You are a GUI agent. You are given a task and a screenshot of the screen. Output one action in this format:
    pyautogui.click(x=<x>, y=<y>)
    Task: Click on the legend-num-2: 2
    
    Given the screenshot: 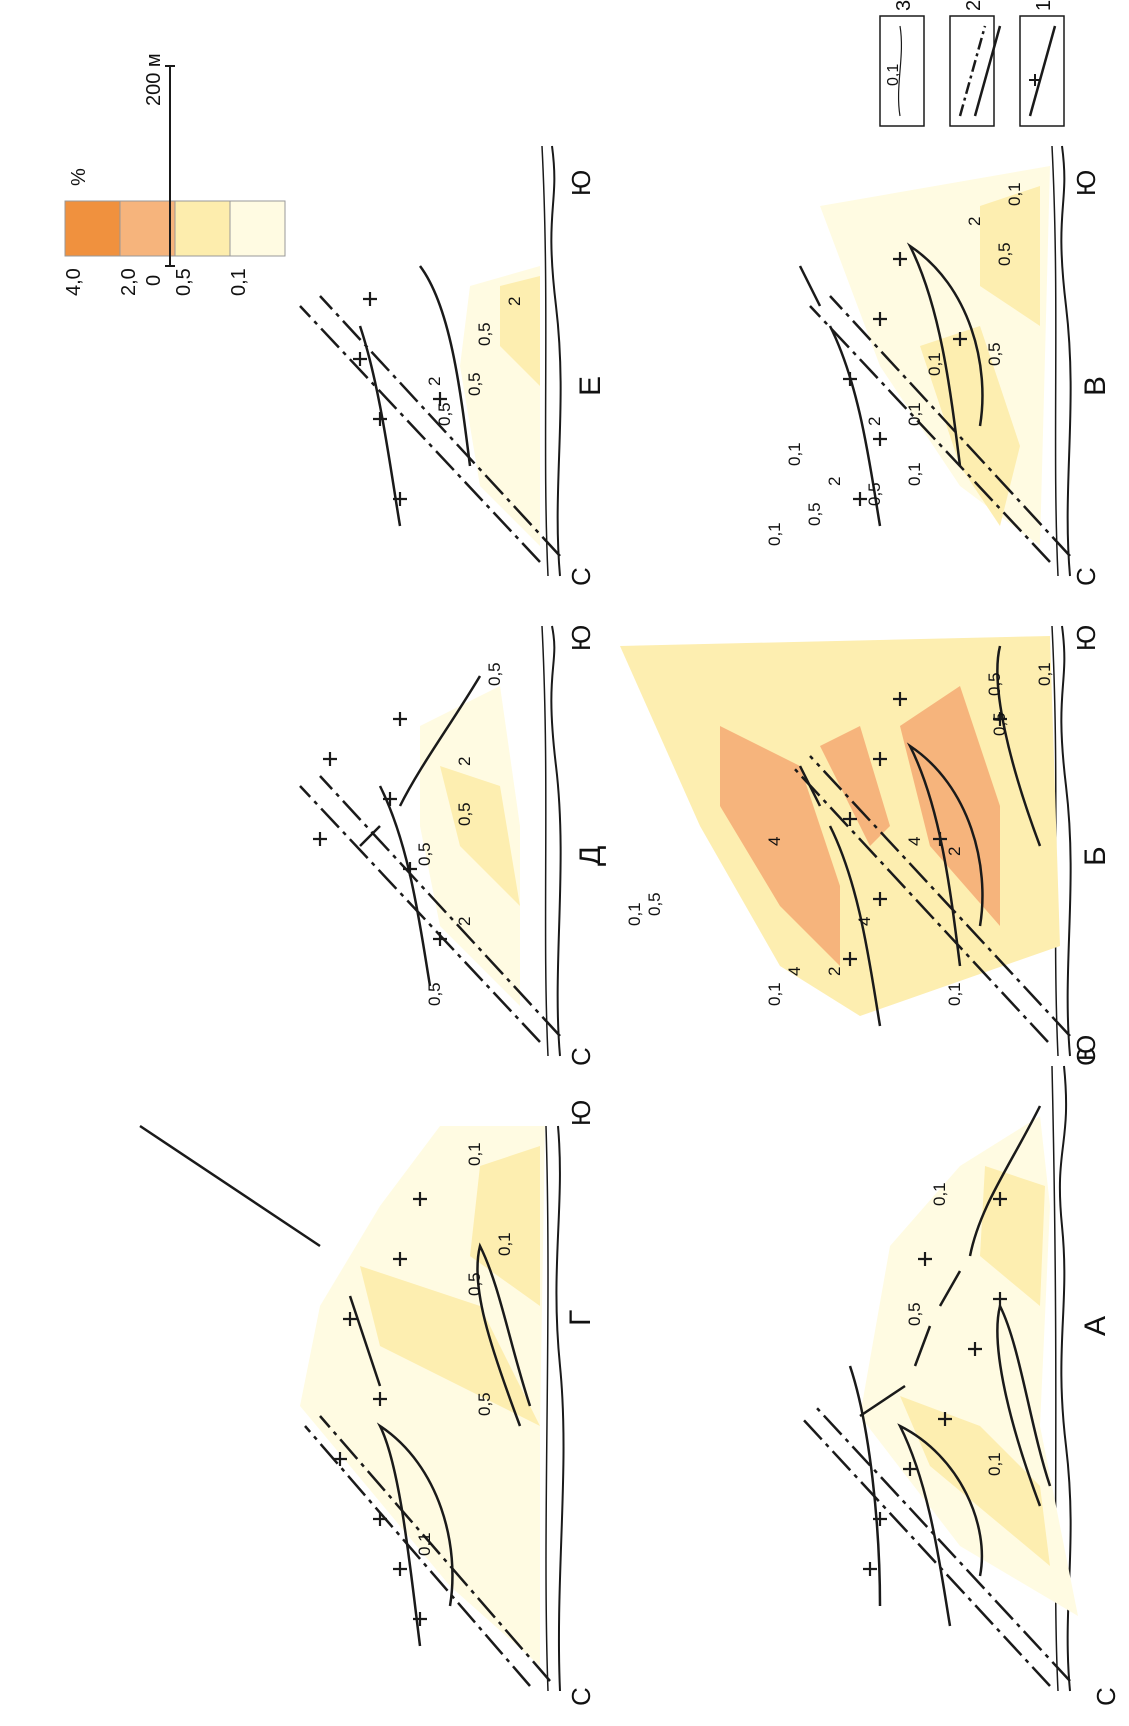 What is the action you would take?
    pyautogui.click(x=974, y=5)
    